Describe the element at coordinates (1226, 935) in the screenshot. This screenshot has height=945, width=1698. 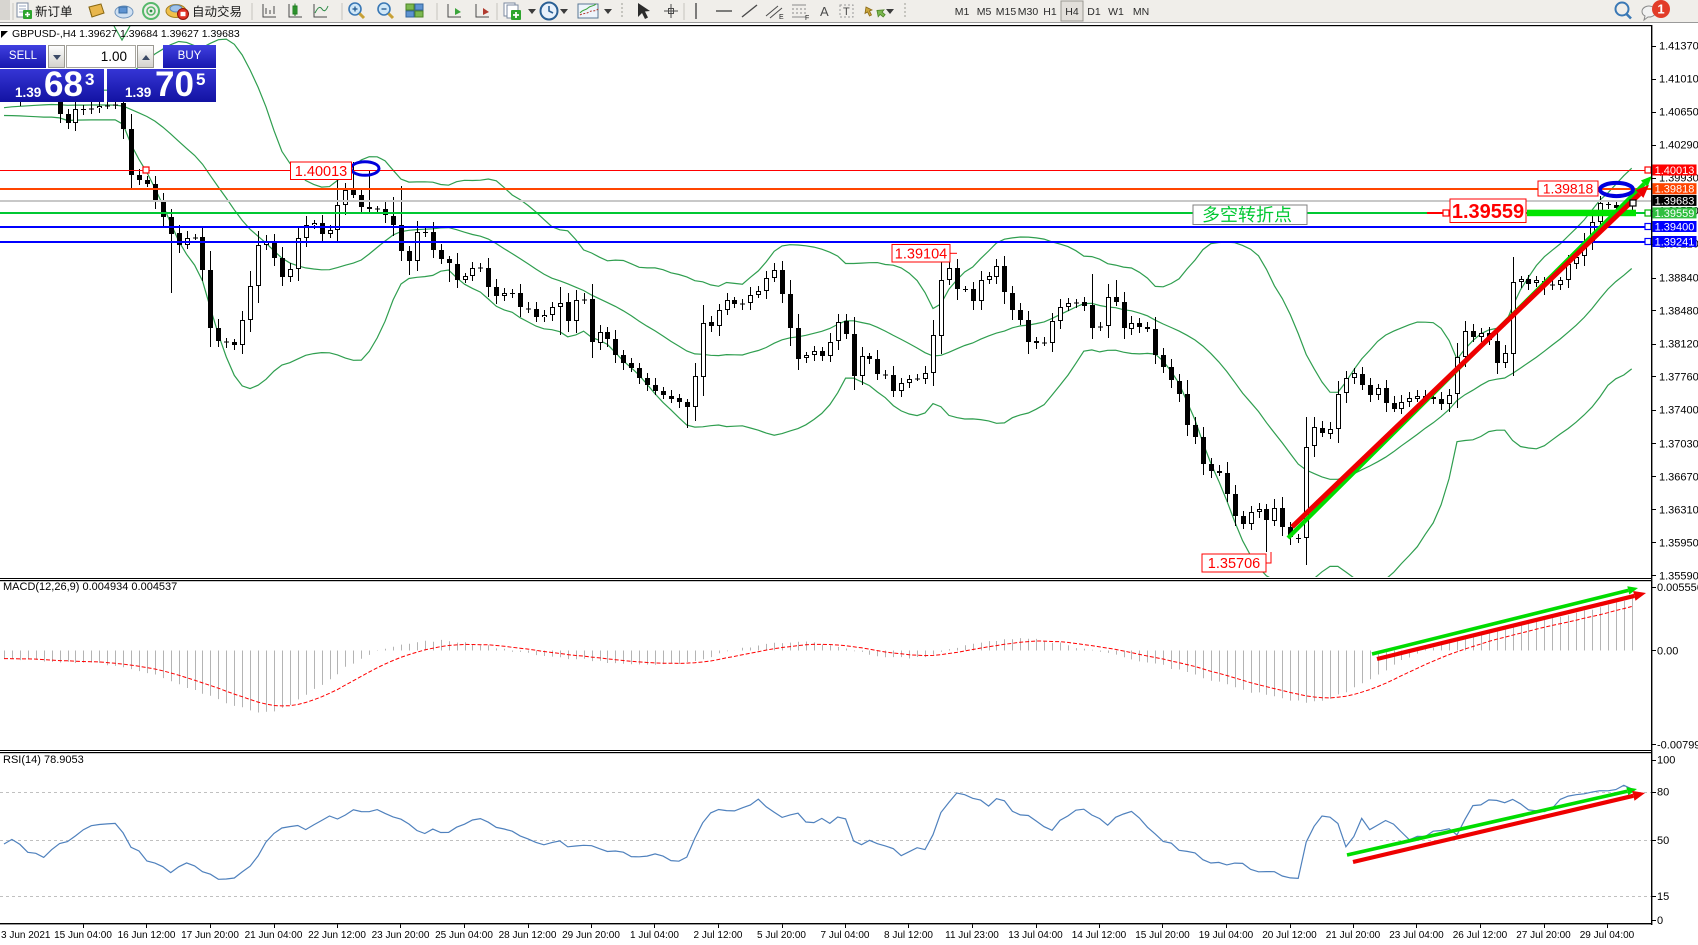
I see `svg-text: 19 Jul 04:00` at that location.